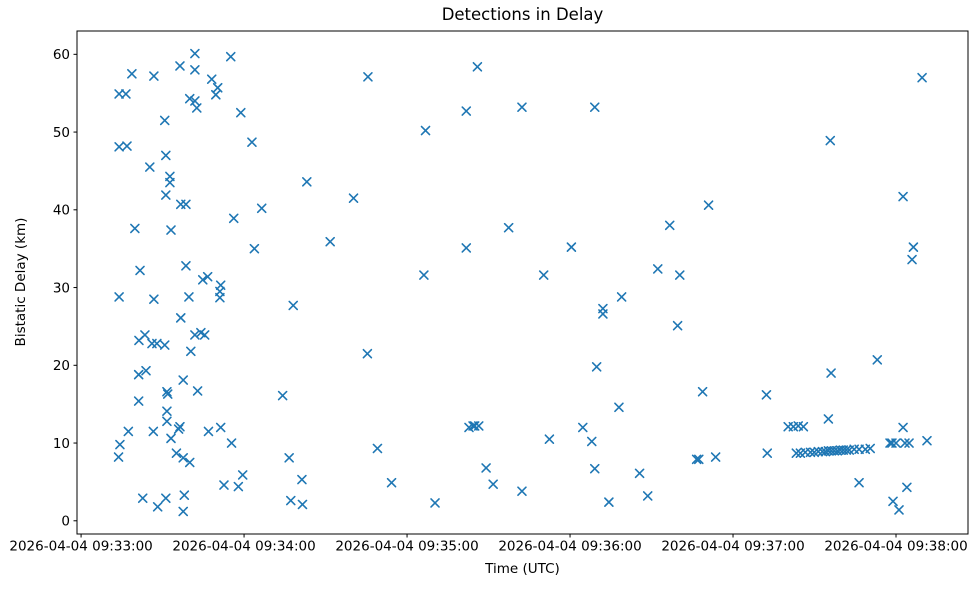  Describe the element at coordinates (895, 547) in the screenshot. I see `x-tick-label: 2026-04-04 09:38:00` at that location.